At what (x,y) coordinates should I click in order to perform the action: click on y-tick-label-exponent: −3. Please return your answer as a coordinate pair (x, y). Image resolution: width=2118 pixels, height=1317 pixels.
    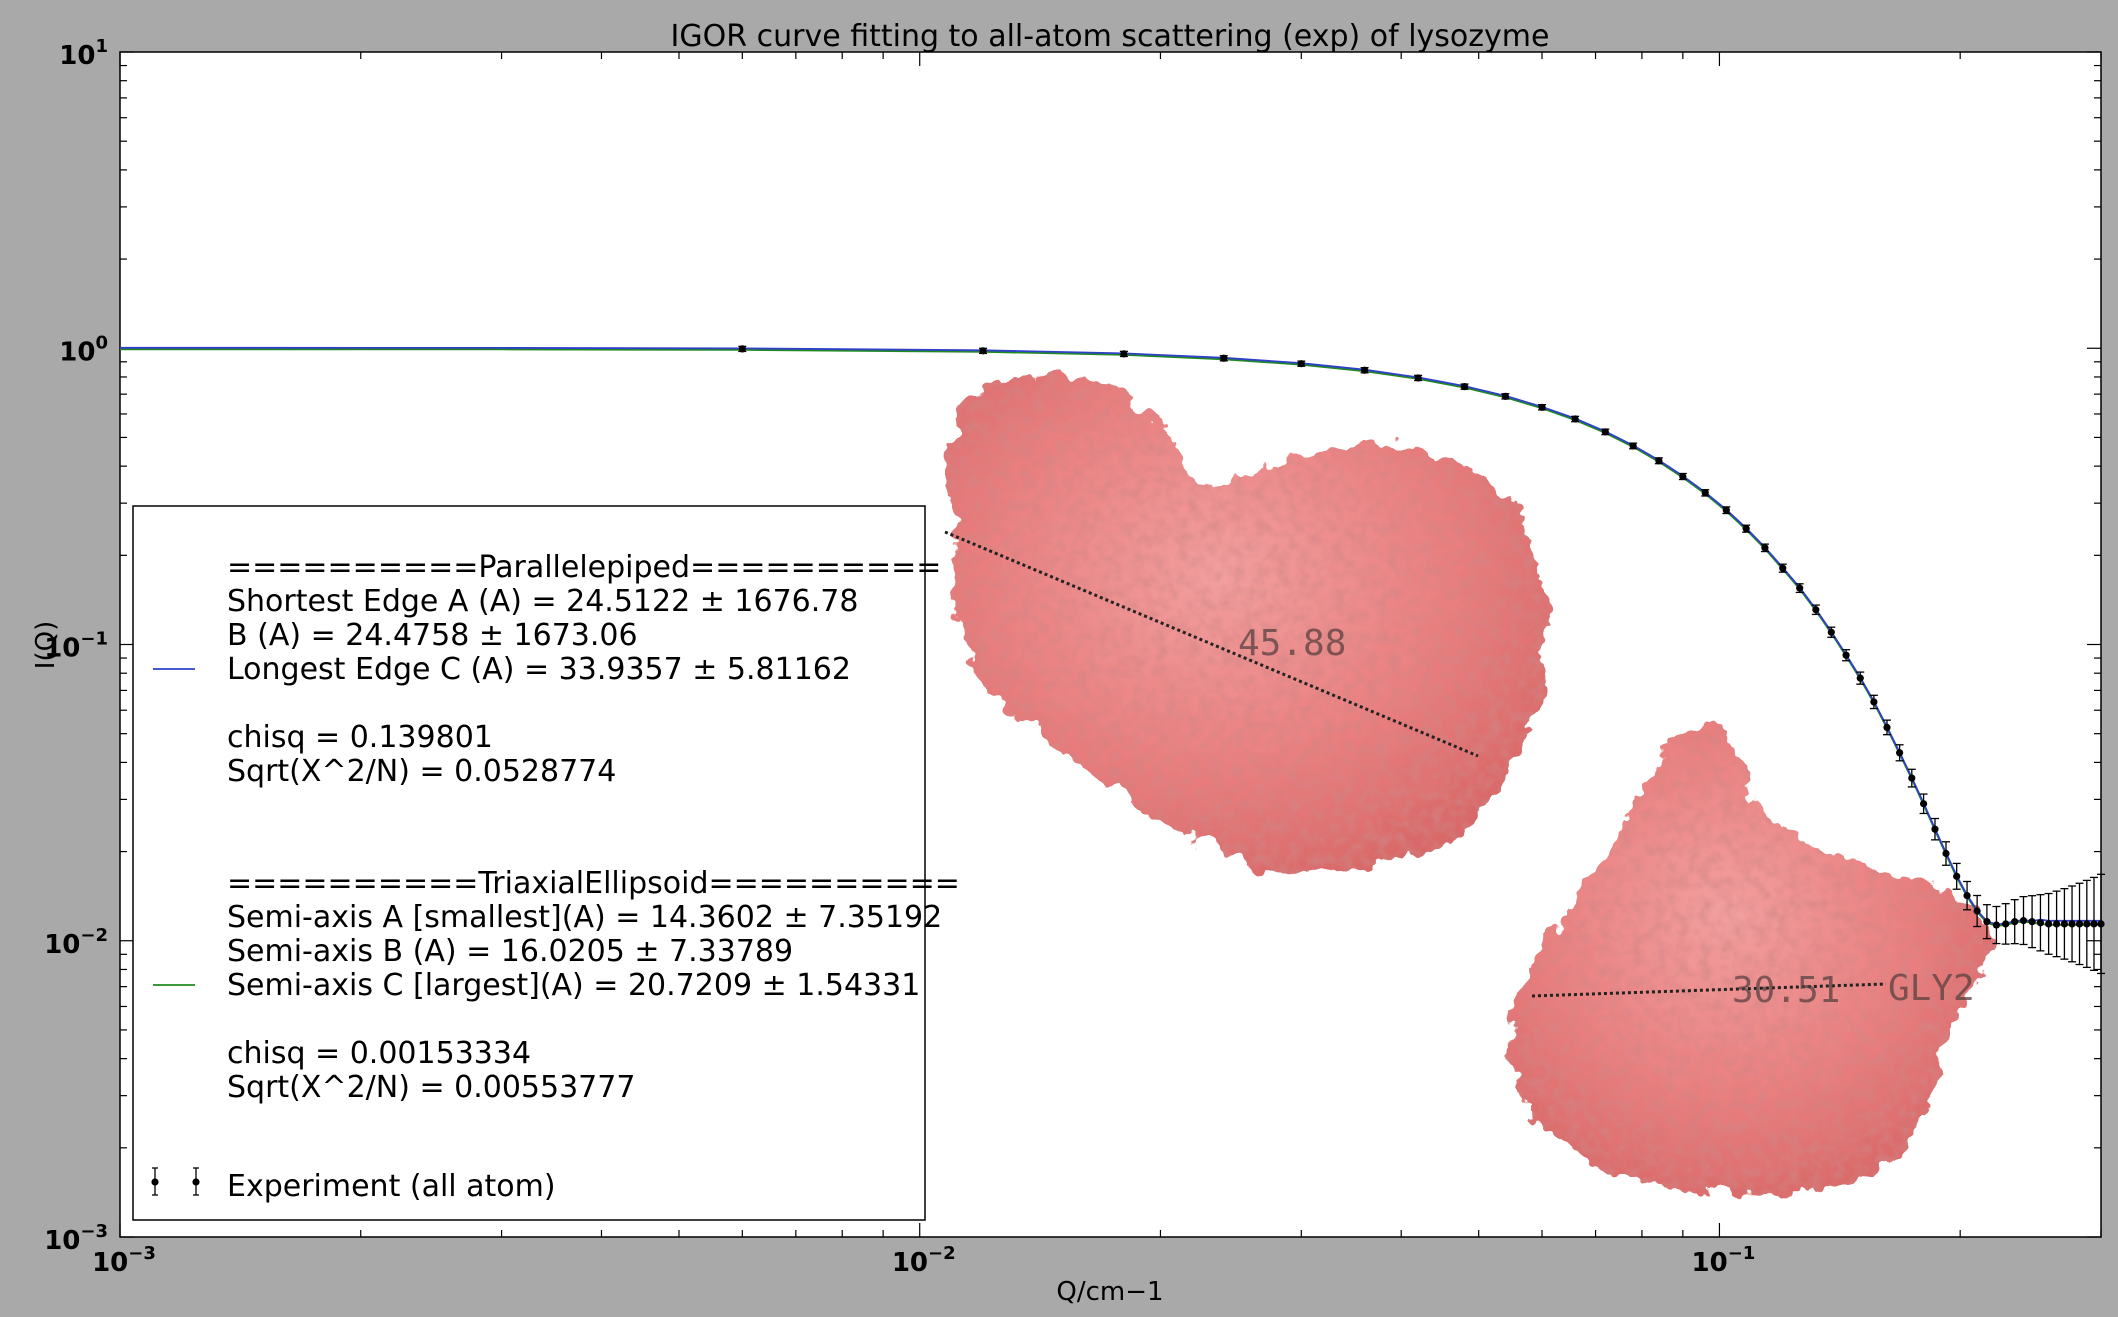
    Looking at the image, I should click on (94, 1231).